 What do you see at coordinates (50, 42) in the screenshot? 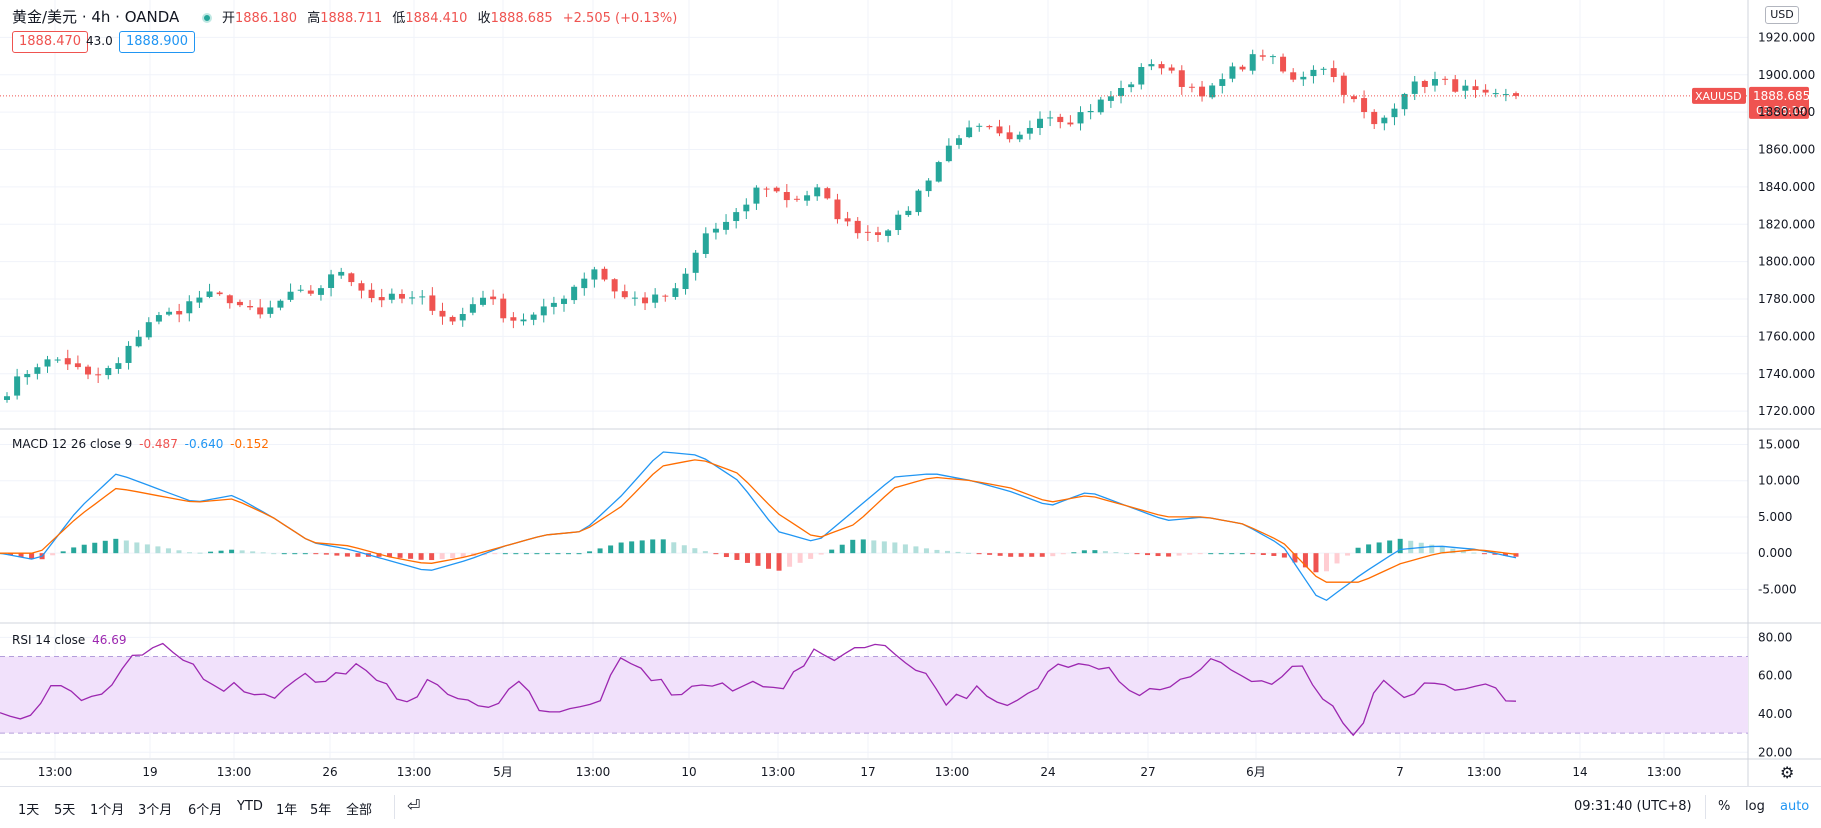
I see `sell-price-button: 1888.470` at bounding box center [50, 42].